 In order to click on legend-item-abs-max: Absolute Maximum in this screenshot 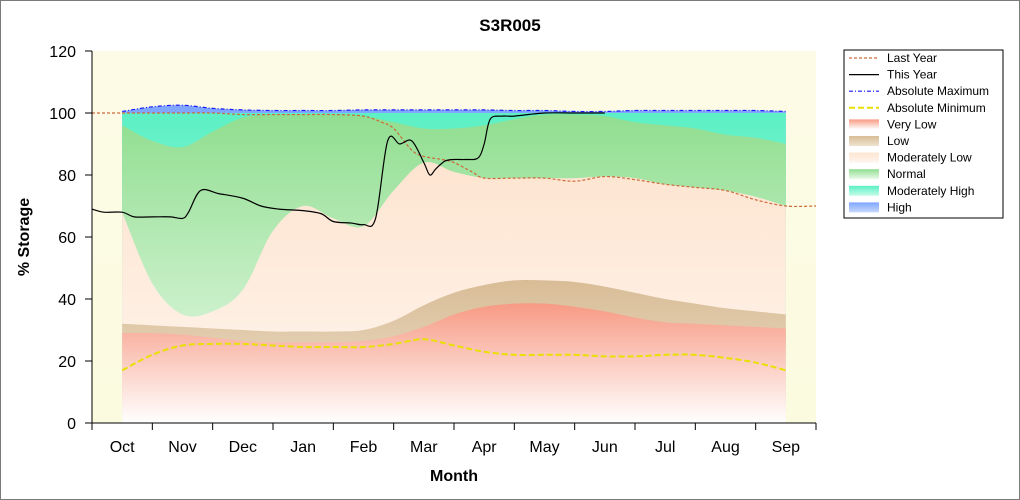, I will do `click(919, 91)`.